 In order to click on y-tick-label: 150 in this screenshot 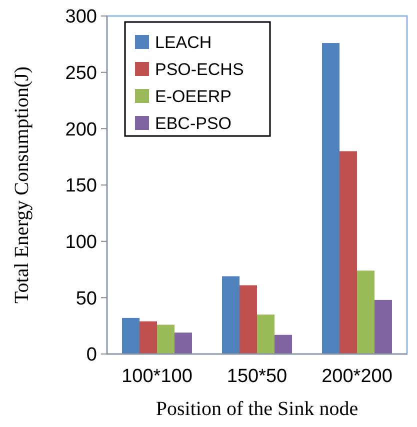, I will do `click(81, 186)`.